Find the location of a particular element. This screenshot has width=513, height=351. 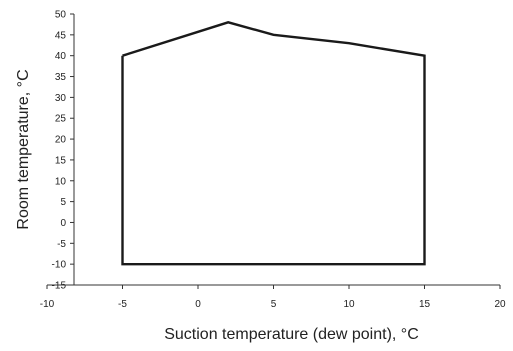

x-tick-label: 5 is located at coordinates (274, 304).